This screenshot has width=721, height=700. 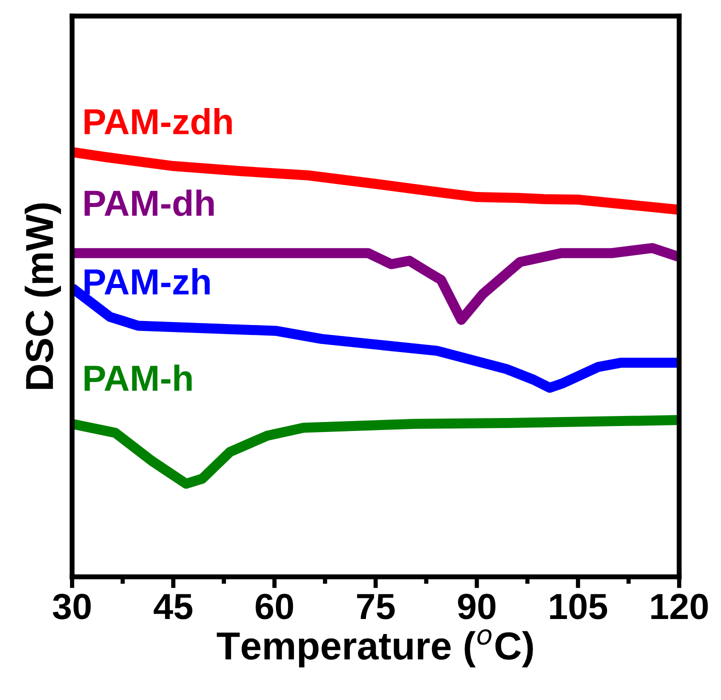 What do you see at coordinates (579, 607) in the screenshot?
I see `x-tick-label: 105` at bounding box center [579, 607].